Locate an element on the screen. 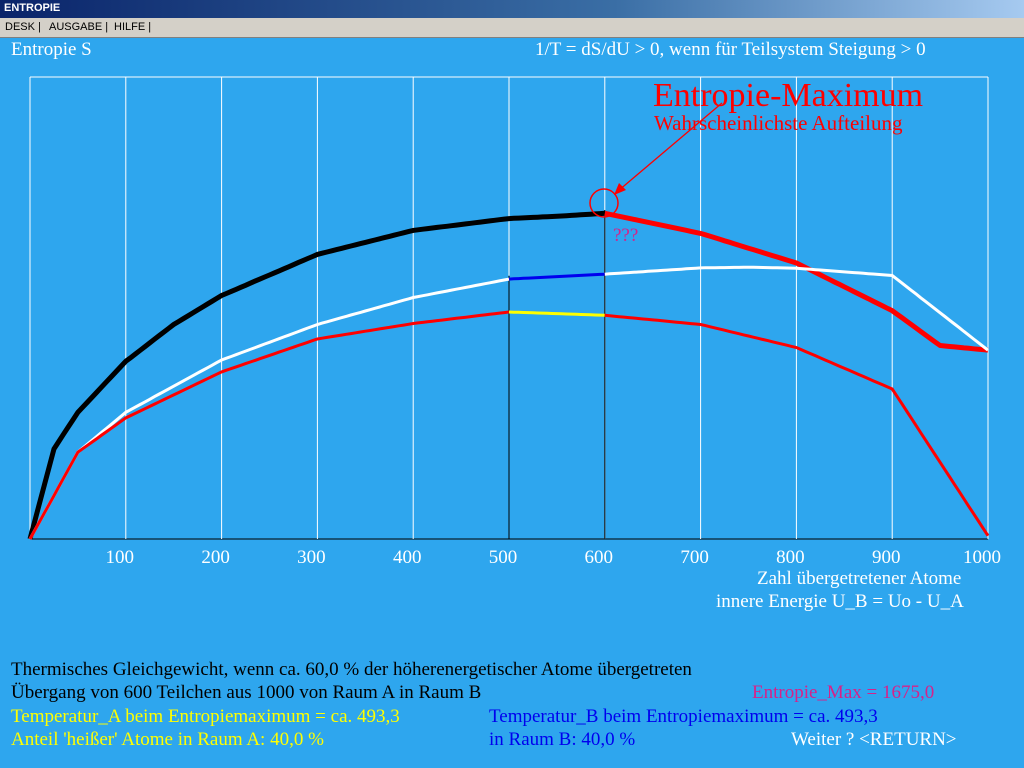 Image resolution: width=1024 pixels, height=768 pixels. maximum-circle is located at coordinates (604, 203).